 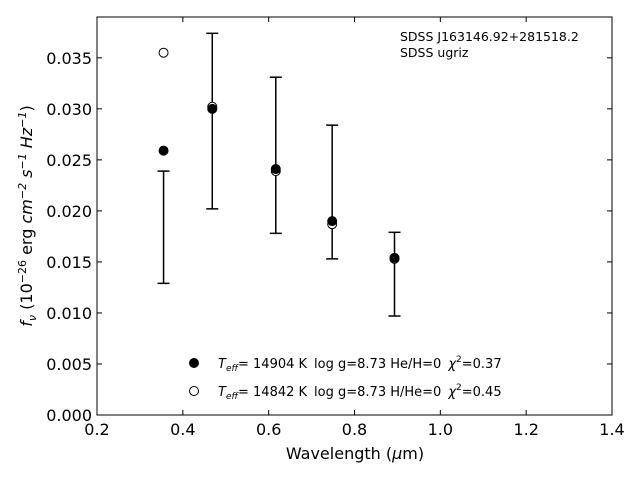 What do you see at coordinates (69, 364) in the screenshot?
I see `y-tick-label: 0.005` at bounding box center [69, 364].